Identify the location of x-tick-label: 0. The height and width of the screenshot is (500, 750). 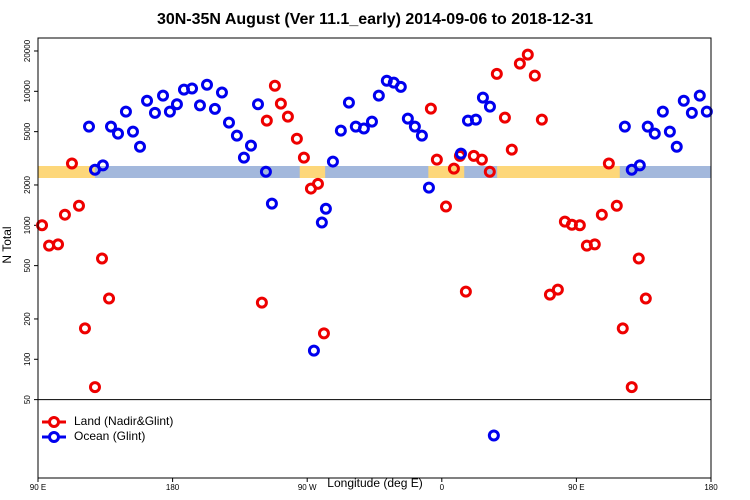
(442, 487).